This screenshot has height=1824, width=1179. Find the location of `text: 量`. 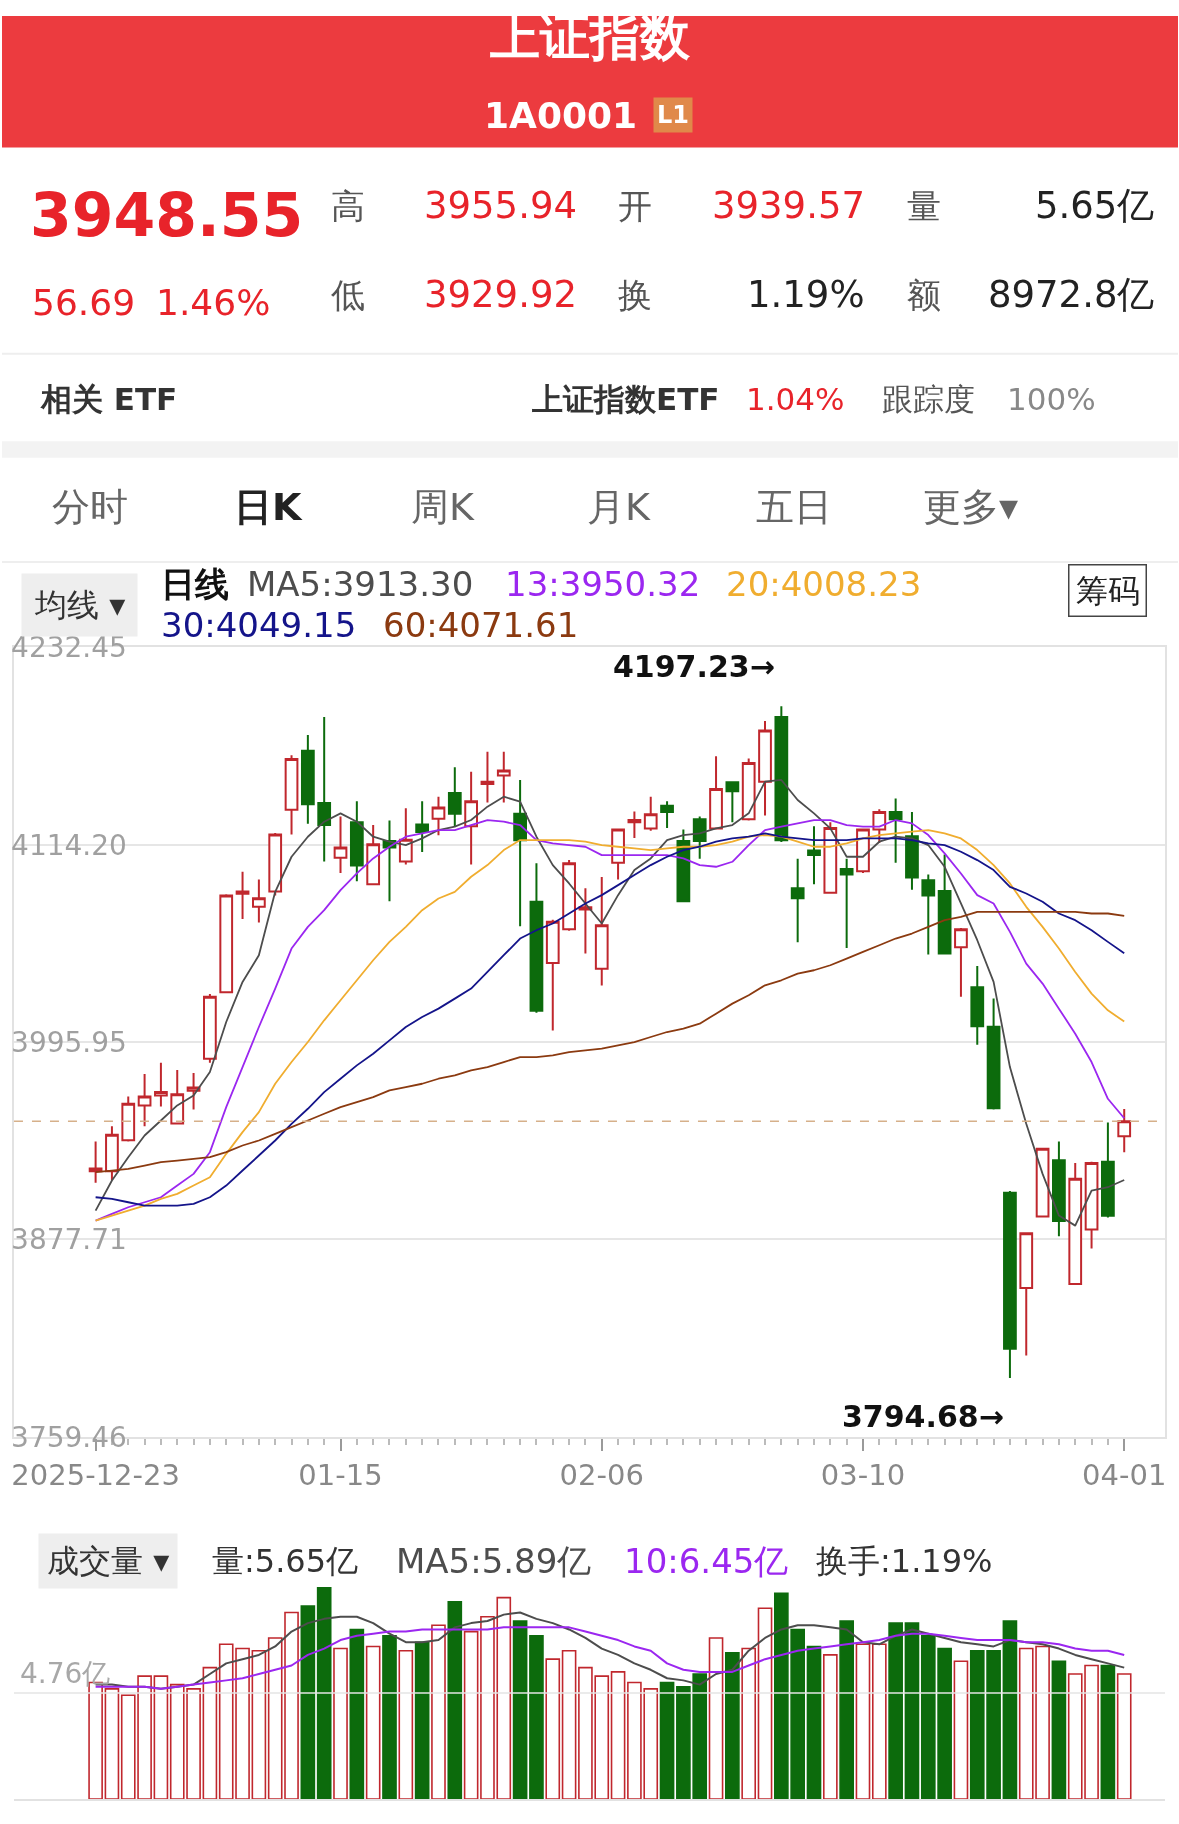

text: 量 is located at coordinates (924, 206).